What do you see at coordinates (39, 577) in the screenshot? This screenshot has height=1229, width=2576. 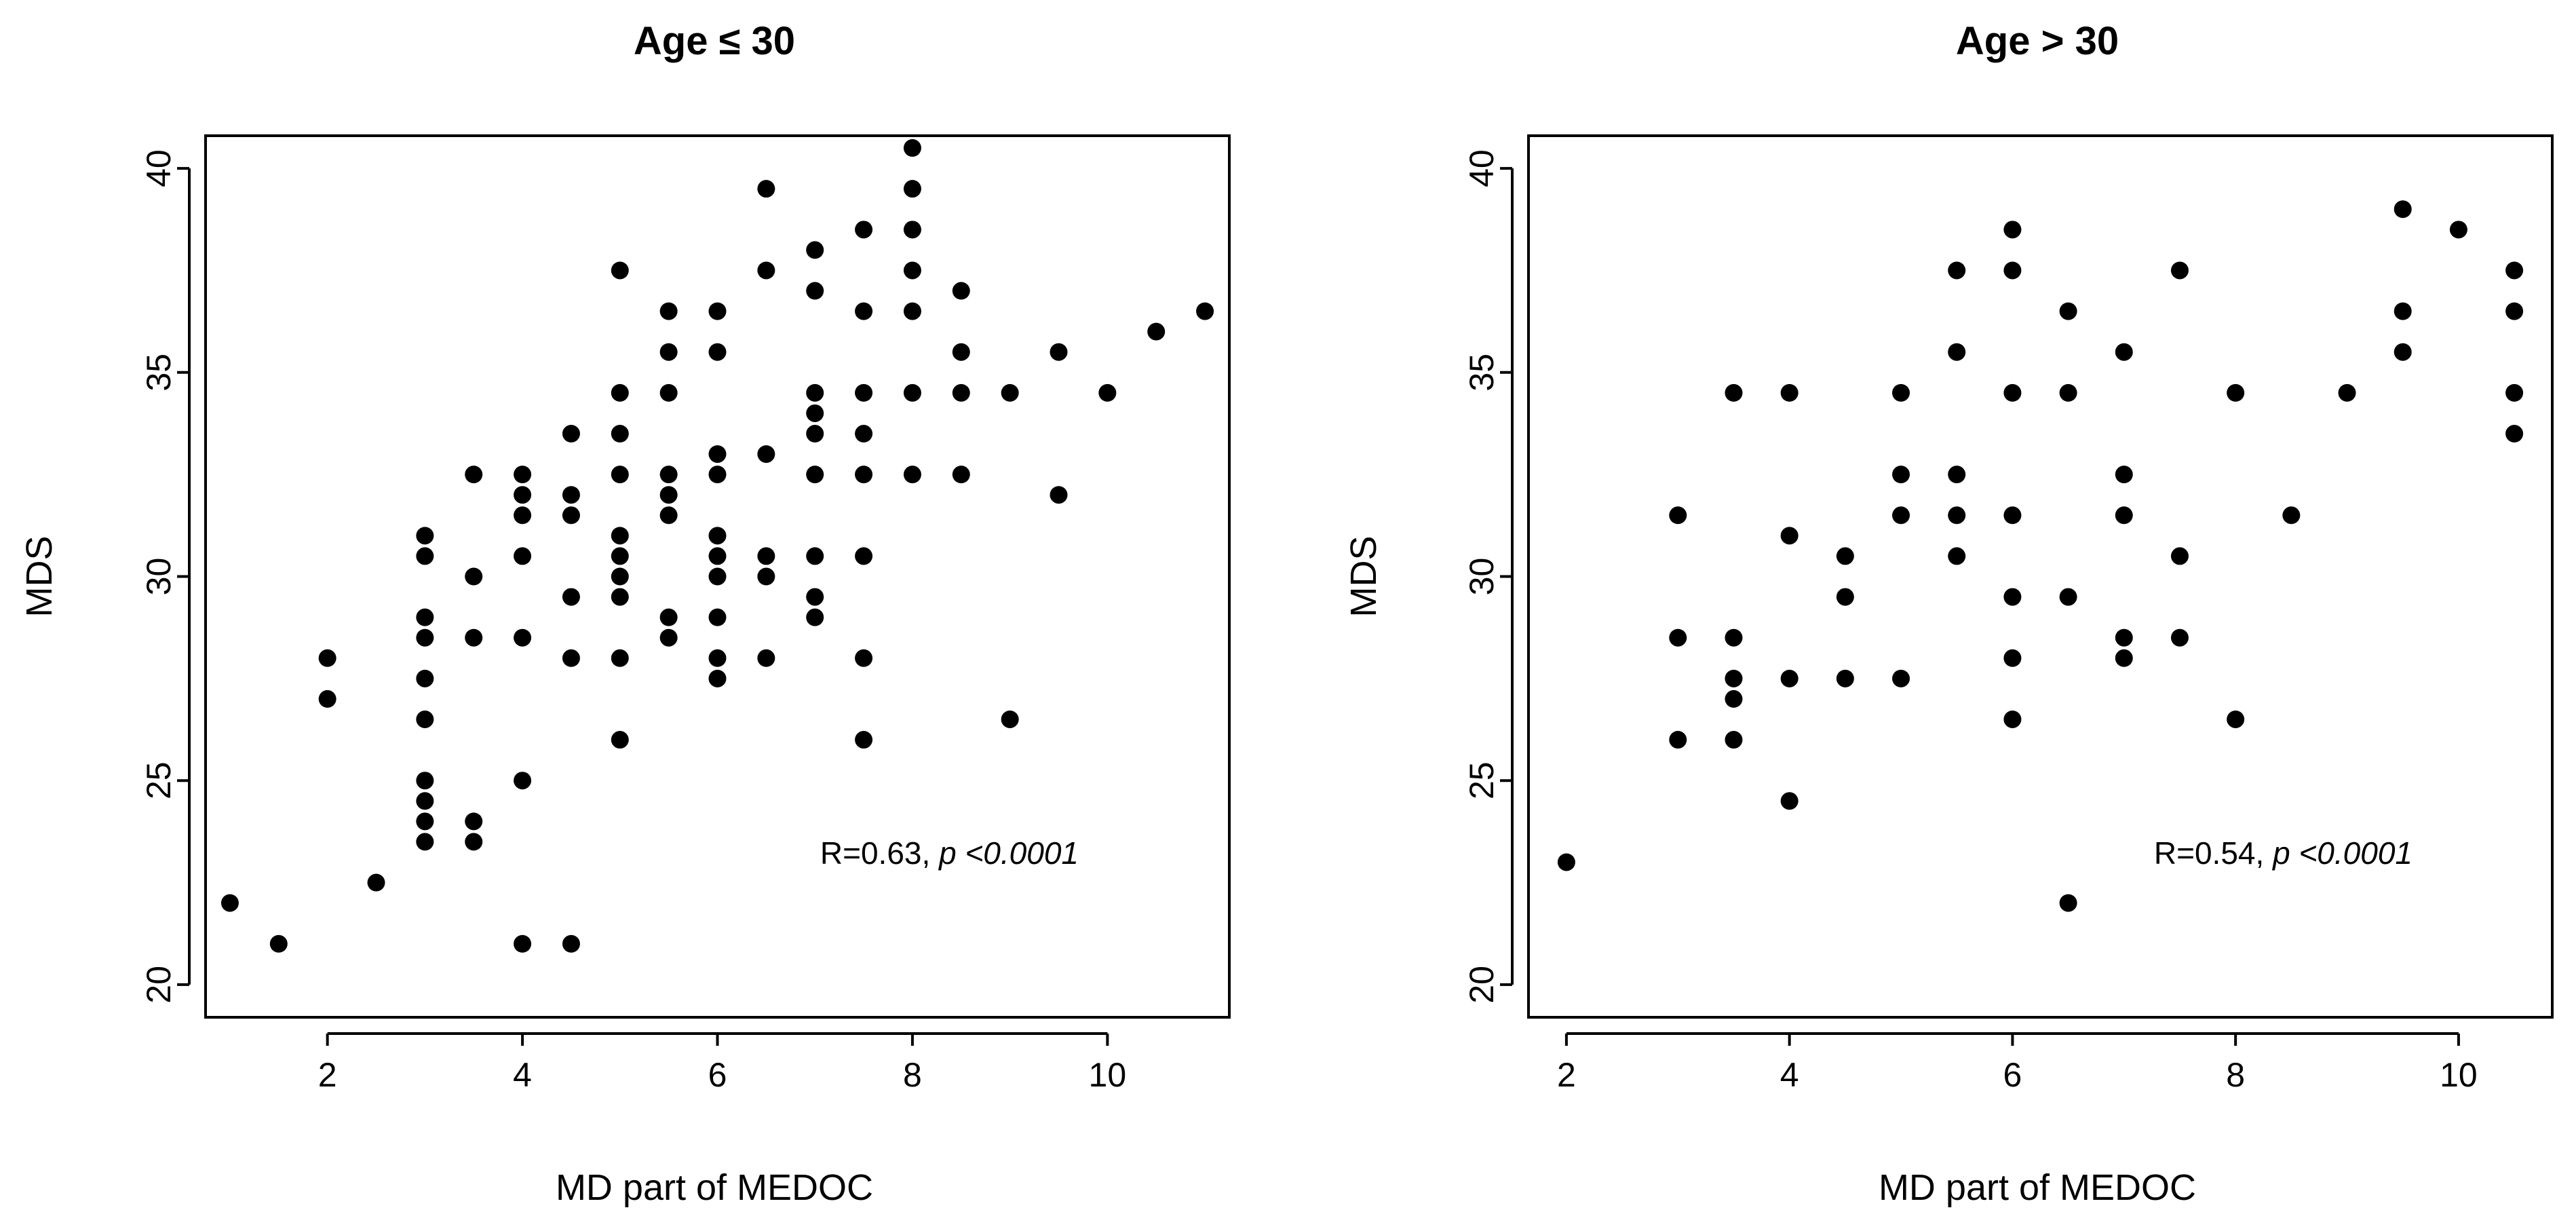 I see `y-axis-label: MDS` at bounding box center [39, 577].